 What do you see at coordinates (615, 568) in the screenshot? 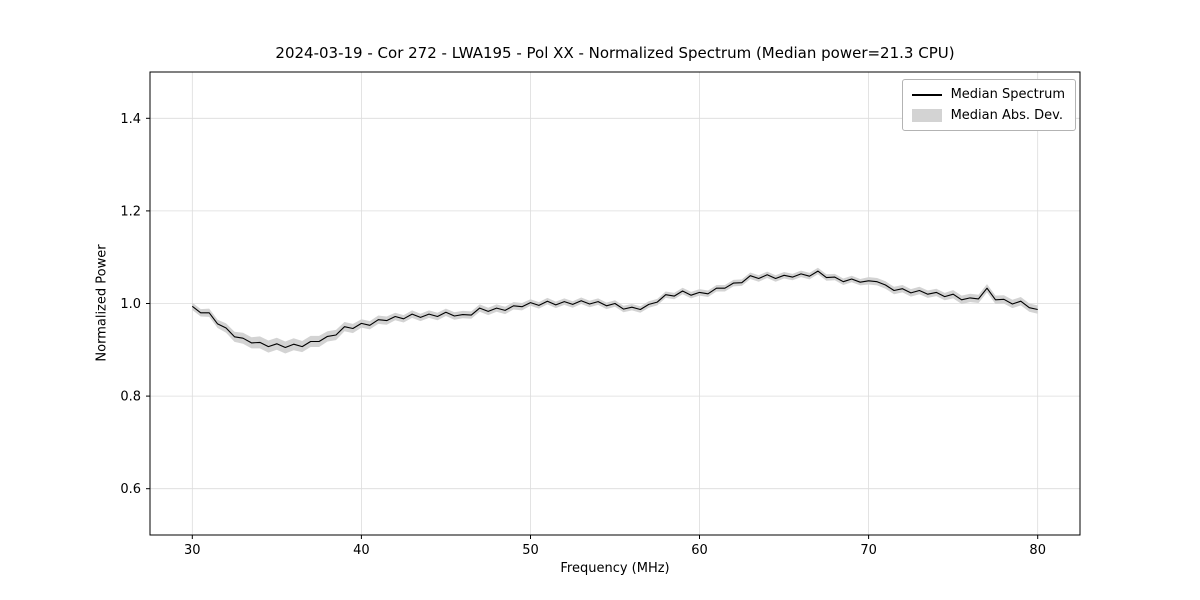
I see `x-axis-label: Frequency (MHz)` at bounding box center [615, 568].